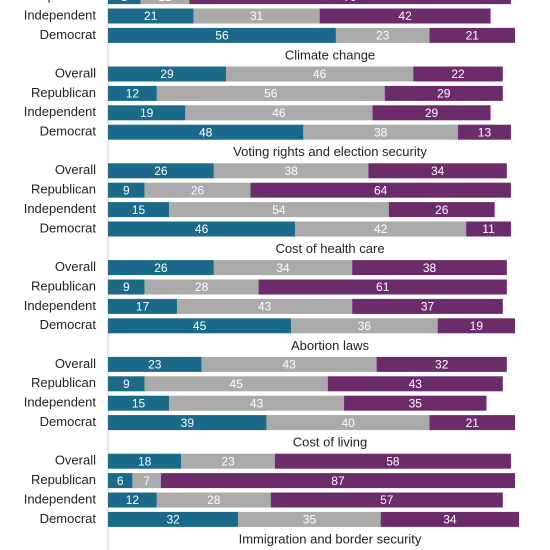 This screenshot has width=550, height=550. I want to click on value-label: 45, so click(200, 326).